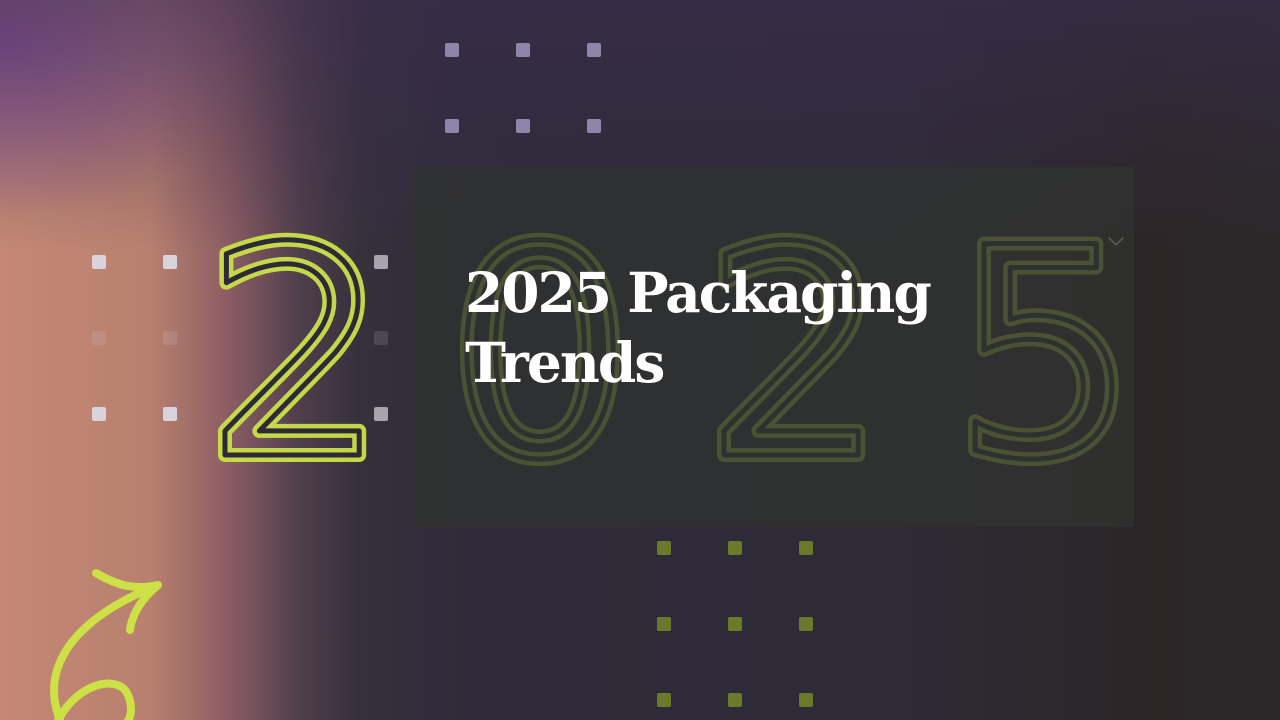  I want to click on page-title: 2025 Packaging Trends, so click(698, 328).